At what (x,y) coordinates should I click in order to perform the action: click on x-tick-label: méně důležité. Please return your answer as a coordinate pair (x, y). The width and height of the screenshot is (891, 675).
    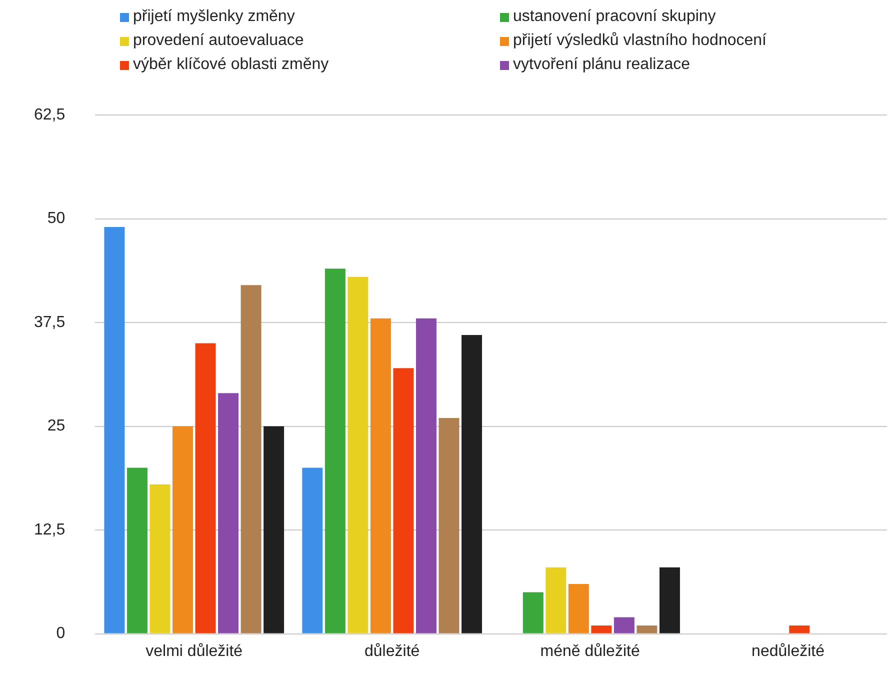
    Looking at the image, I should click on (590, 651).